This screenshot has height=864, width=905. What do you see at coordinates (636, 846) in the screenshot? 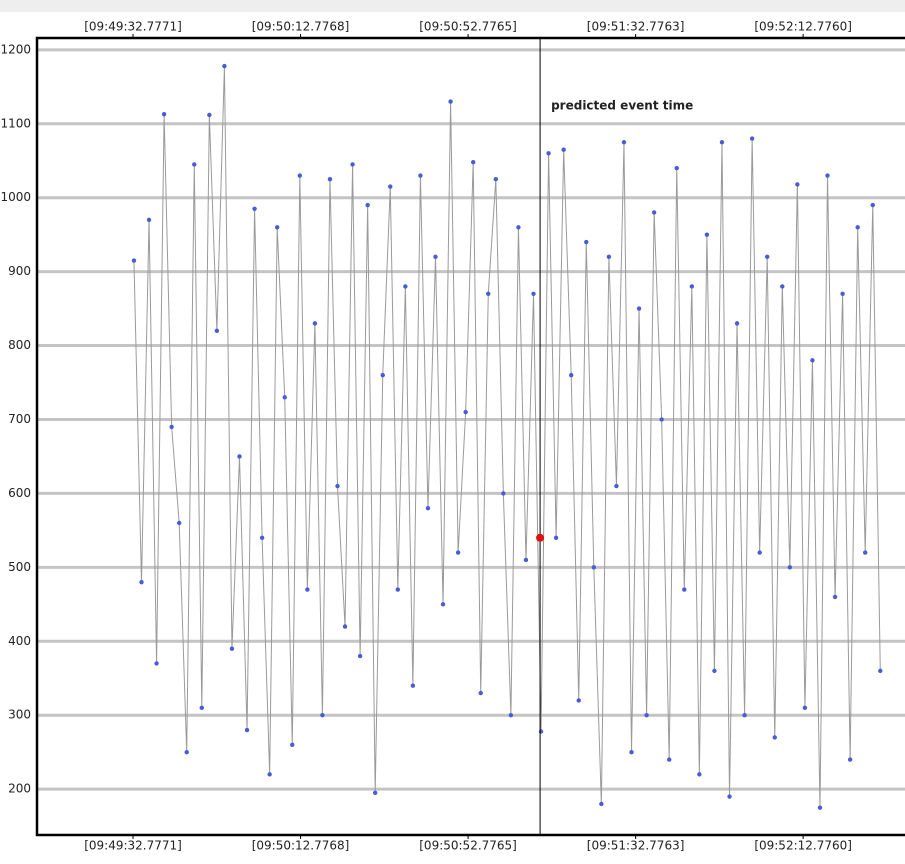
I see `x-tick-label: [09:51:32.7763]` at bounding box center [636, 846].